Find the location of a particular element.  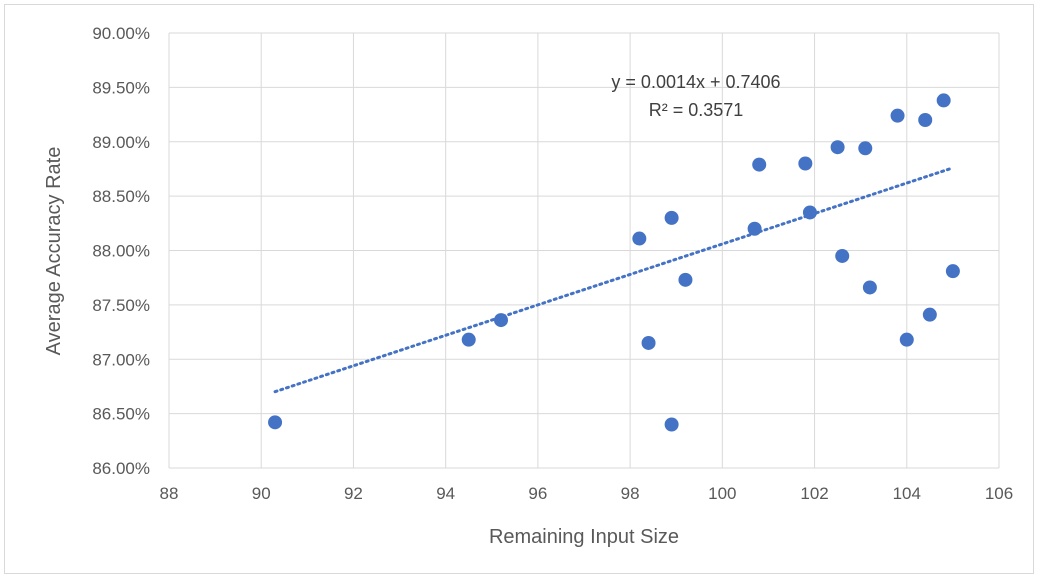

y-tick-label: 86.50% is located at coordinates (121, 414).